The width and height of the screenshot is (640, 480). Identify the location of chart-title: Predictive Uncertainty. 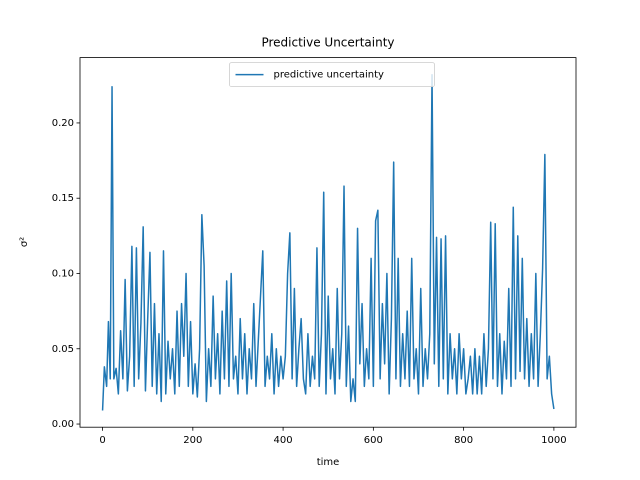
(327, 43).